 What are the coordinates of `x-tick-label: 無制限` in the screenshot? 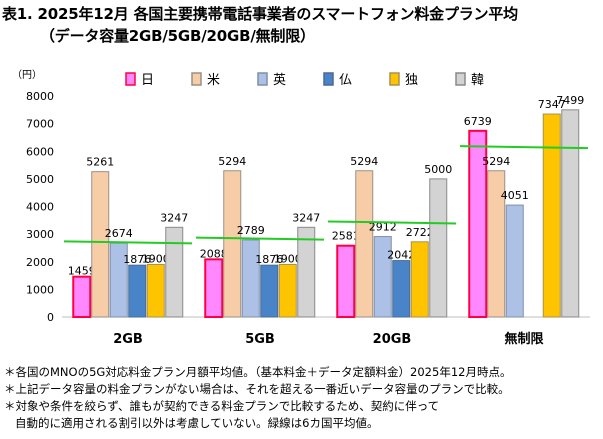 It's located at (524, 339).